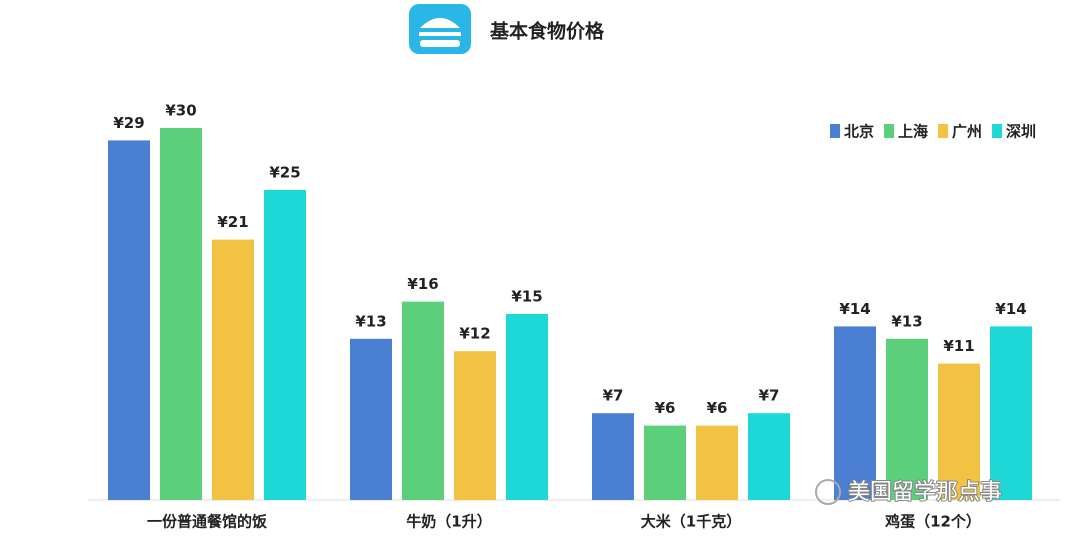 This screenshot has height=542, width=1080. I want to click on value-label: ¥21, so click(232, 222).